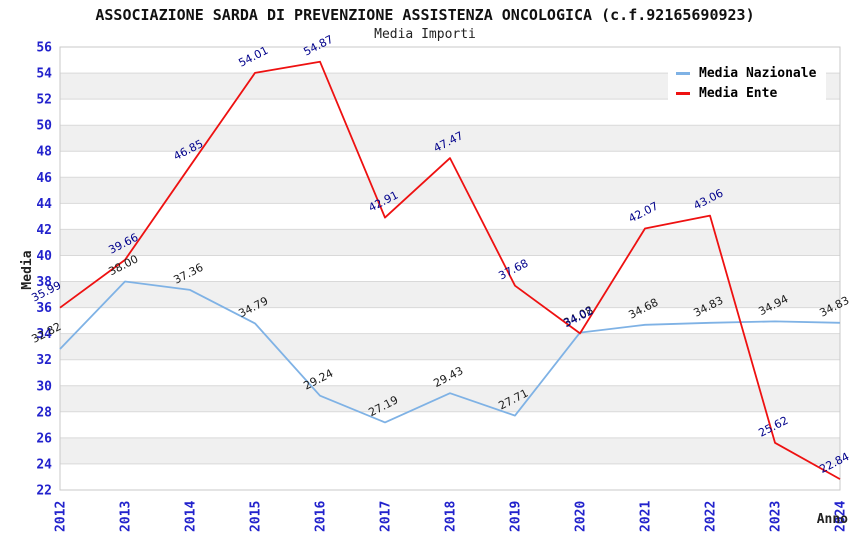  Describe the element at coordinates (776, 516) in the screenshot. I see `svg-text: 2023` at that location.